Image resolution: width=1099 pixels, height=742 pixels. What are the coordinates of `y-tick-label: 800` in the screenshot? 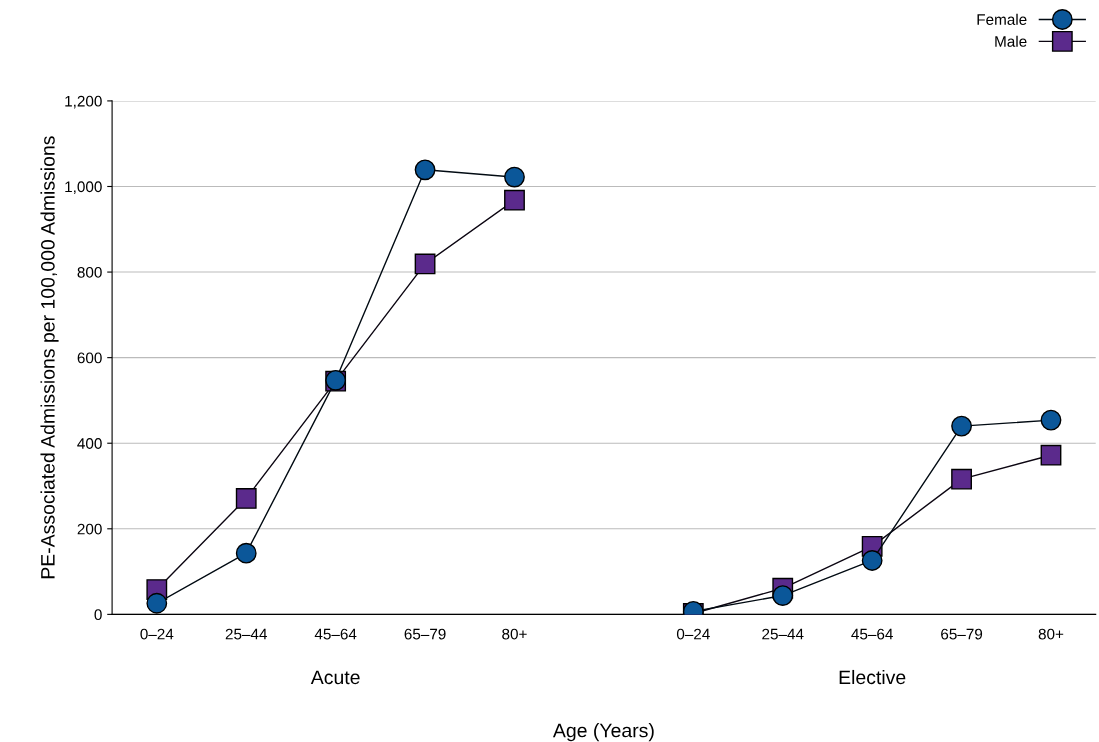 It's located at (89, 272).